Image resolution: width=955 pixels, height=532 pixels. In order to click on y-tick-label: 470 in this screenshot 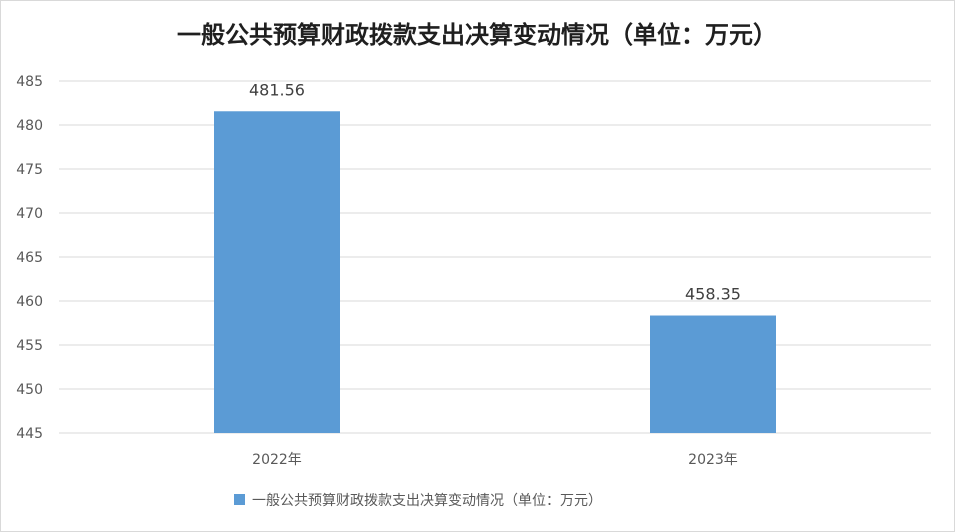, I will do `click(29, 214)`.